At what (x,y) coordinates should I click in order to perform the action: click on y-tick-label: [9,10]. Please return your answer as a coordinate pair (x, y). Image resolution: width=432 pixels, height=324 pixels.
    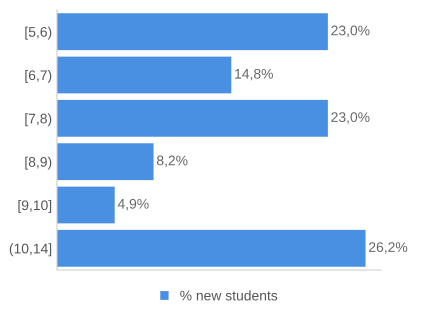
    Looking at the image, I should click on (35, 206).